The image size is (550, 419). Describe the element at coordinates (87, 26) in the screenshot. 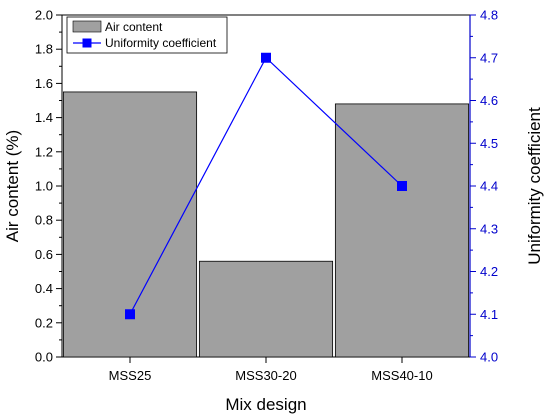

I see `legend-swatch-air-content` at that location.